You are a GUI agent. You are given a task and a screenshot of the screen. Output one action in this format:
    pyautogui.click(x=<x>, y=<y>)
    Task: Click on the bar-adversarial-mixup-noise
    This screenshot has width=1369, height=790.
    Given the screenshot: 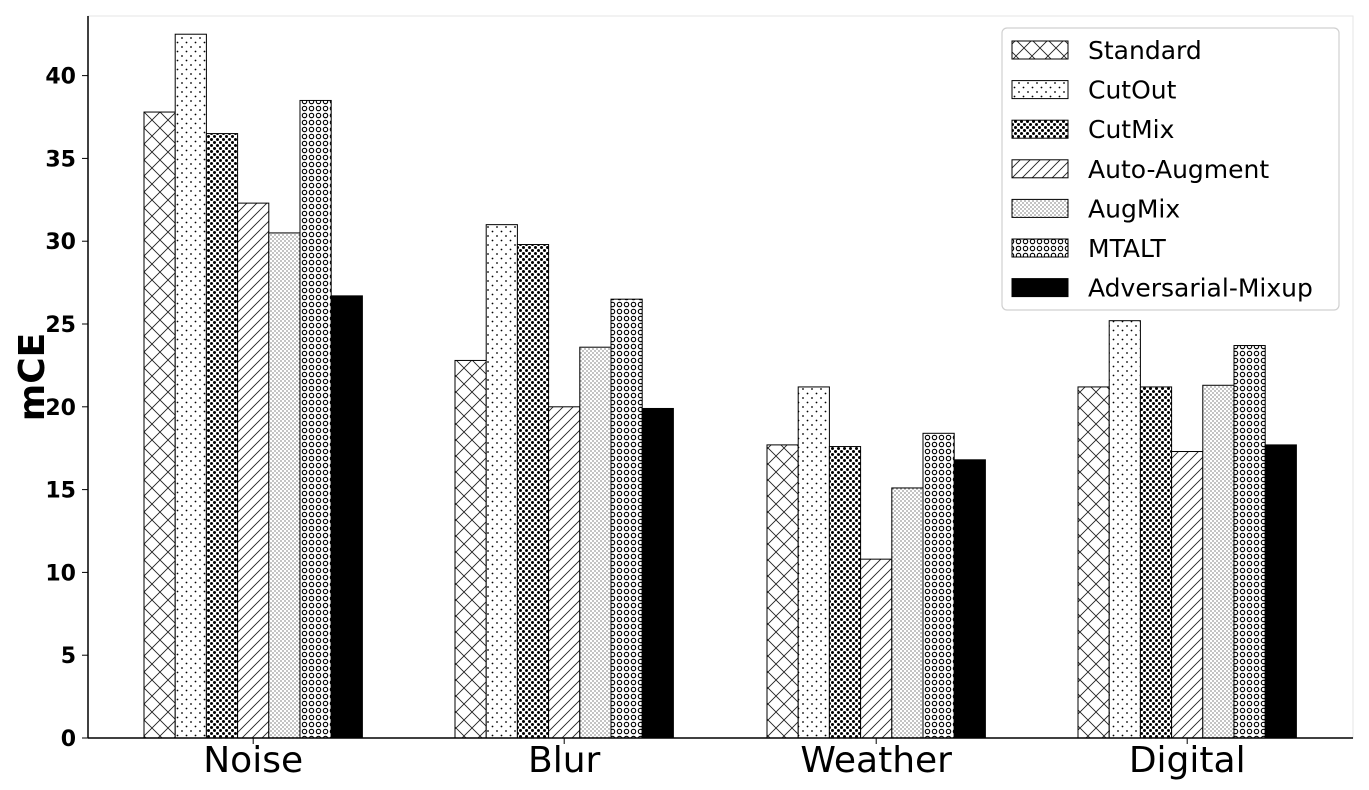 What is the action you would take?
    pyautogui.click(x=346, y=517)
    